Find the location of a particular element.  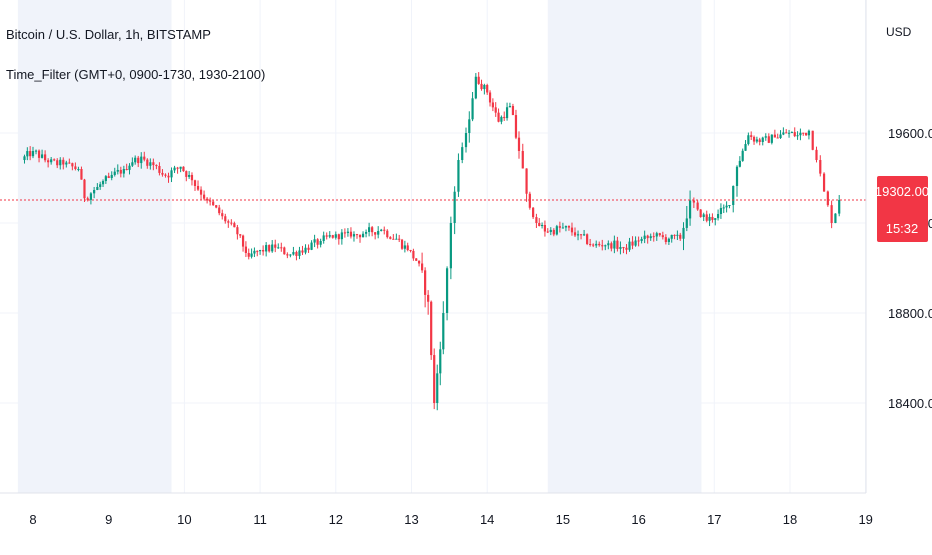

time-tick-label: 11 is located at coordinates (260, 519).